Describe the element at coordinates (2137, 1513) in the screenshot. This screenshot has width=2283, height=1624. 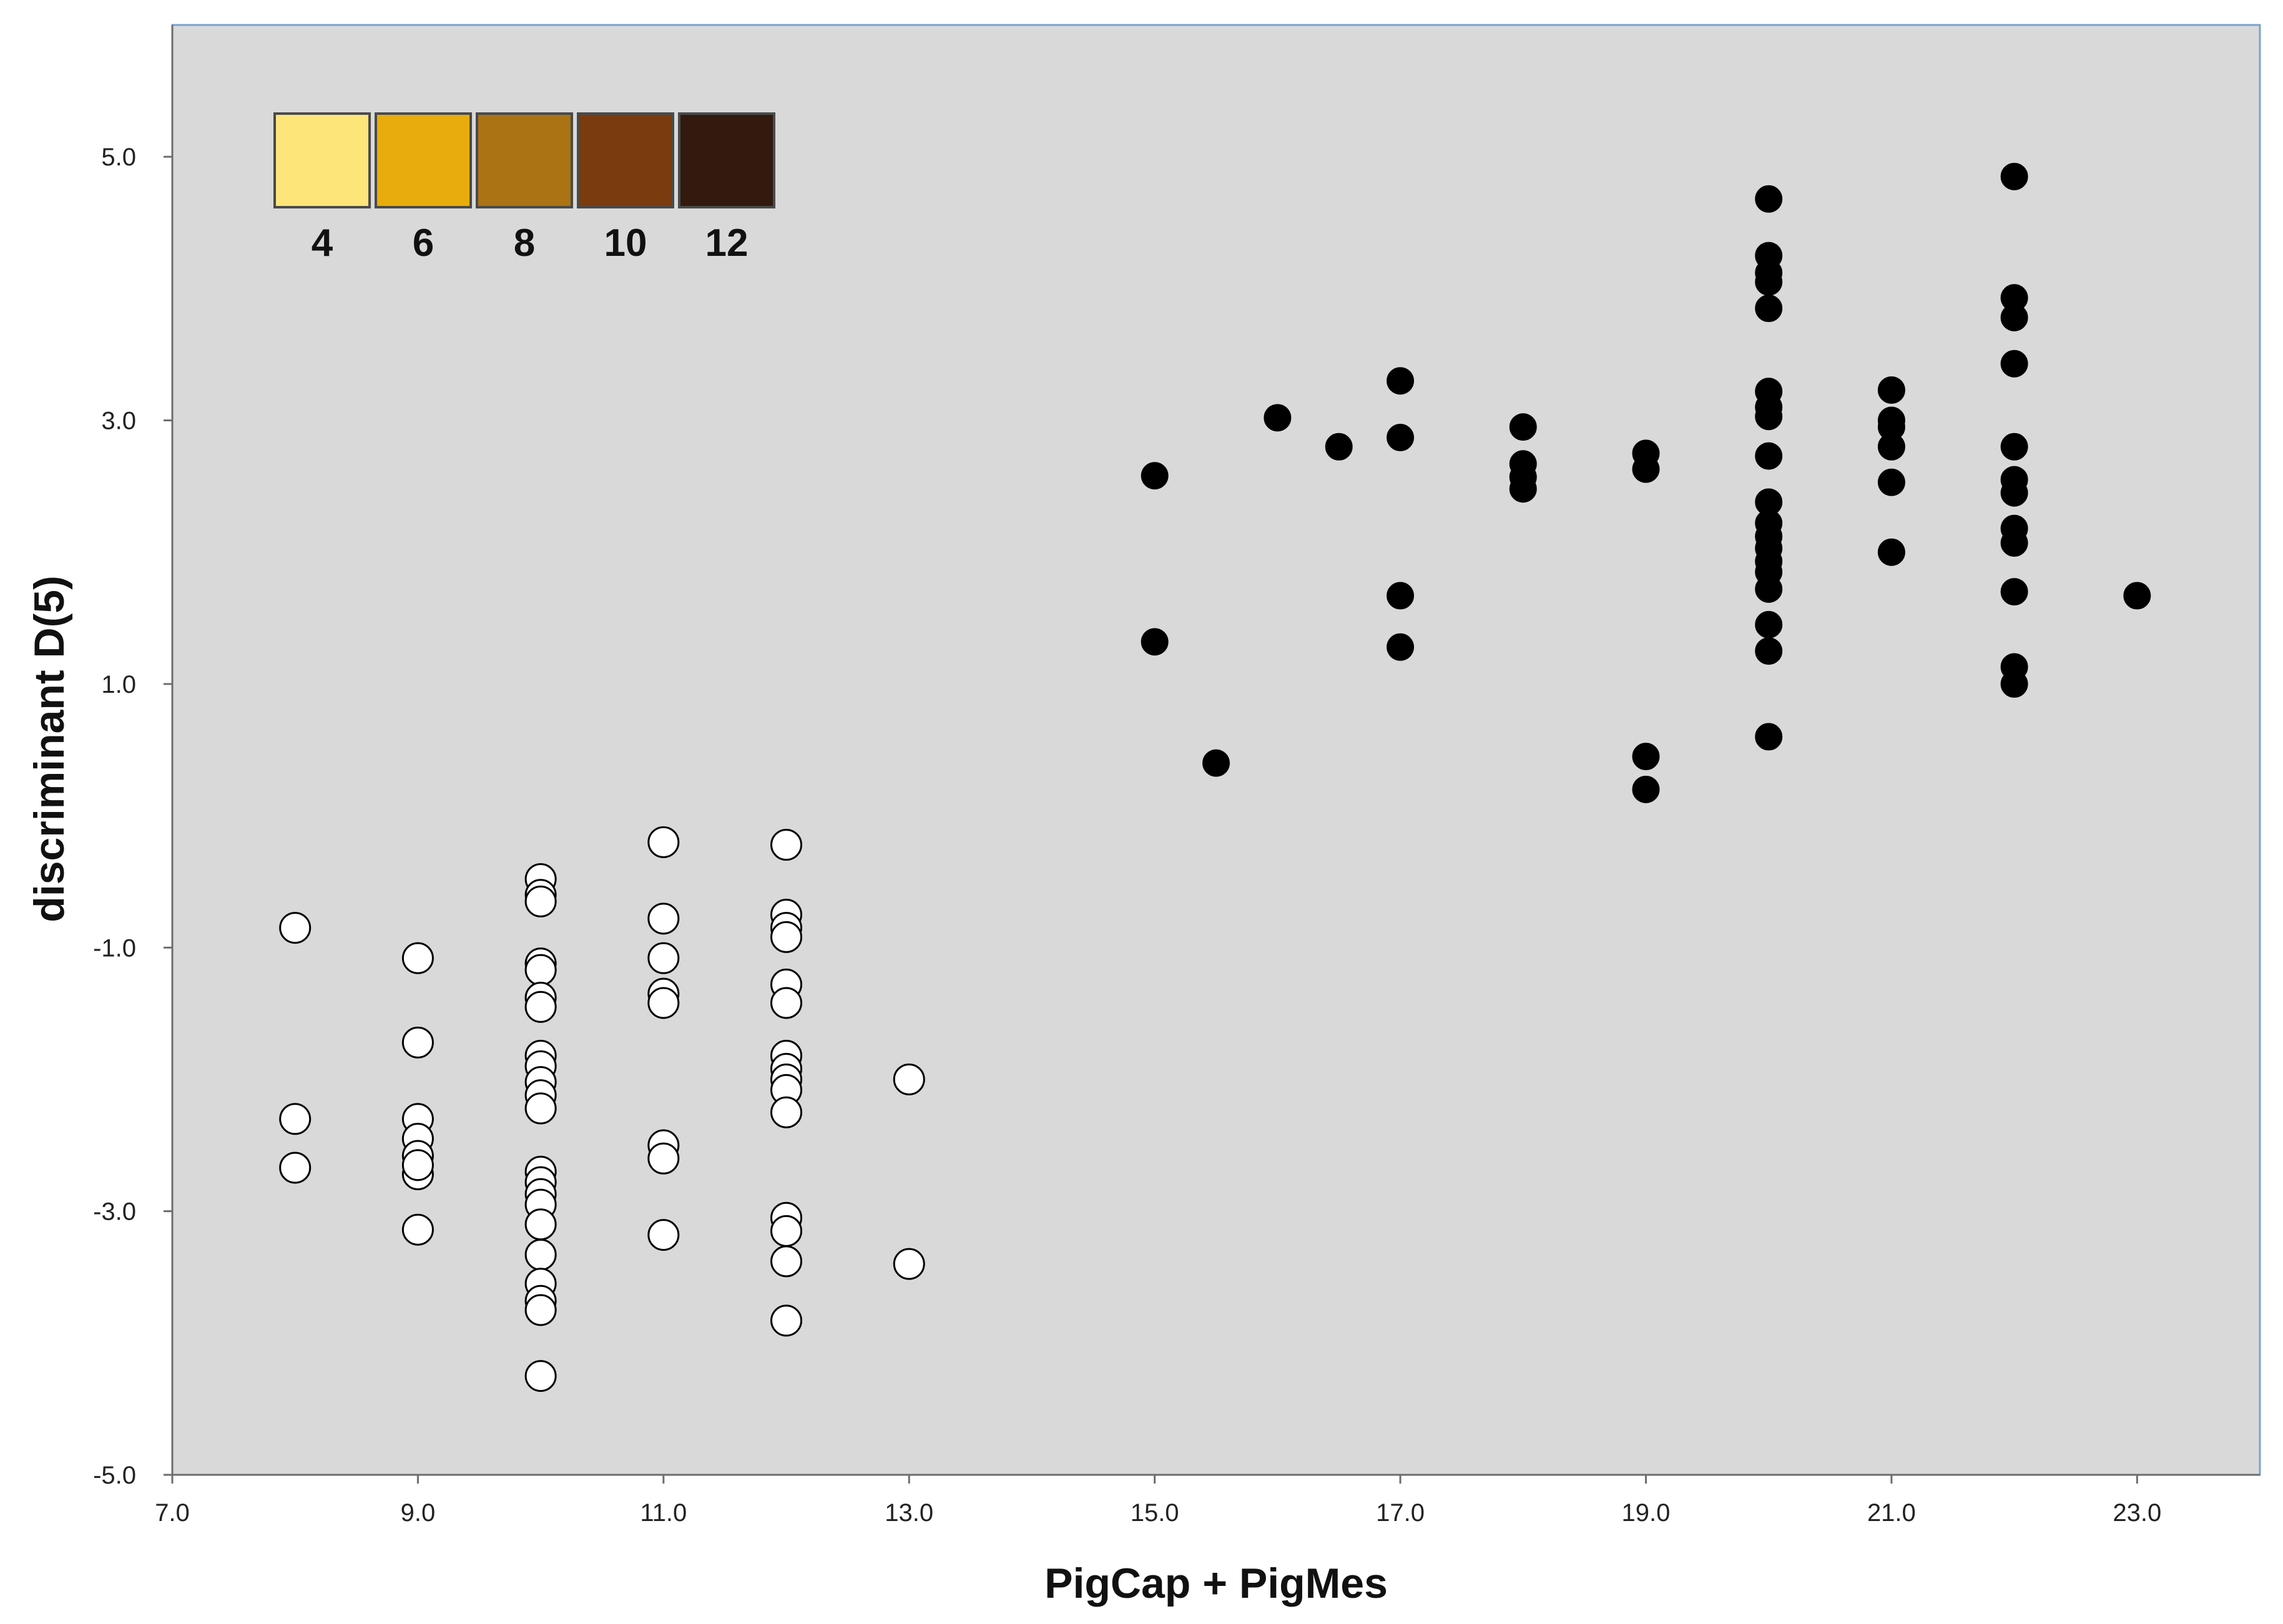
I see `x-tick-label: 23.0` at that location.